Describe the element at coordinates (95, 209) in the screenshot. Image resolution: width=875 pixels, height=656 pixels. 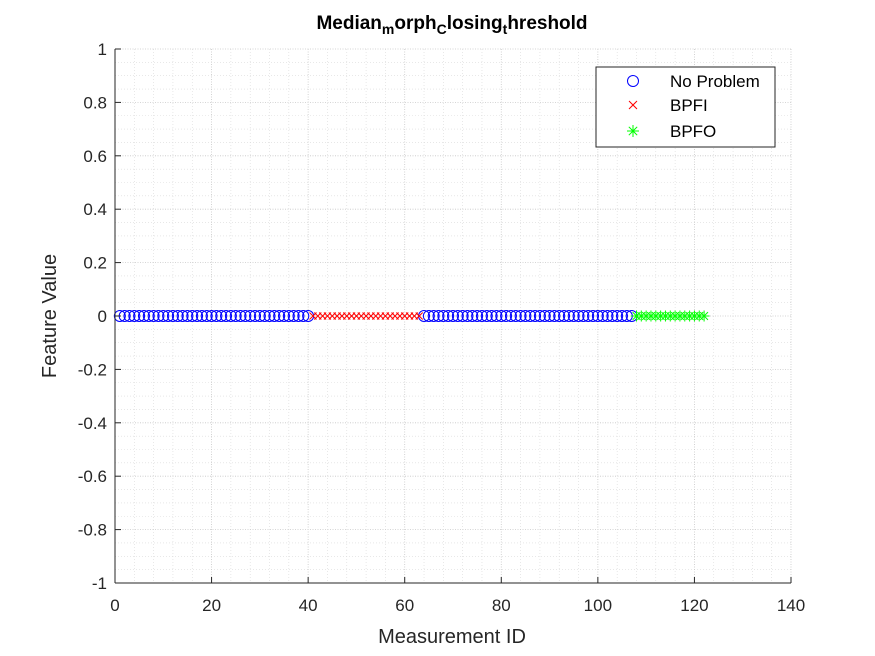
I see `y-tick-label: 0.4` at that location.